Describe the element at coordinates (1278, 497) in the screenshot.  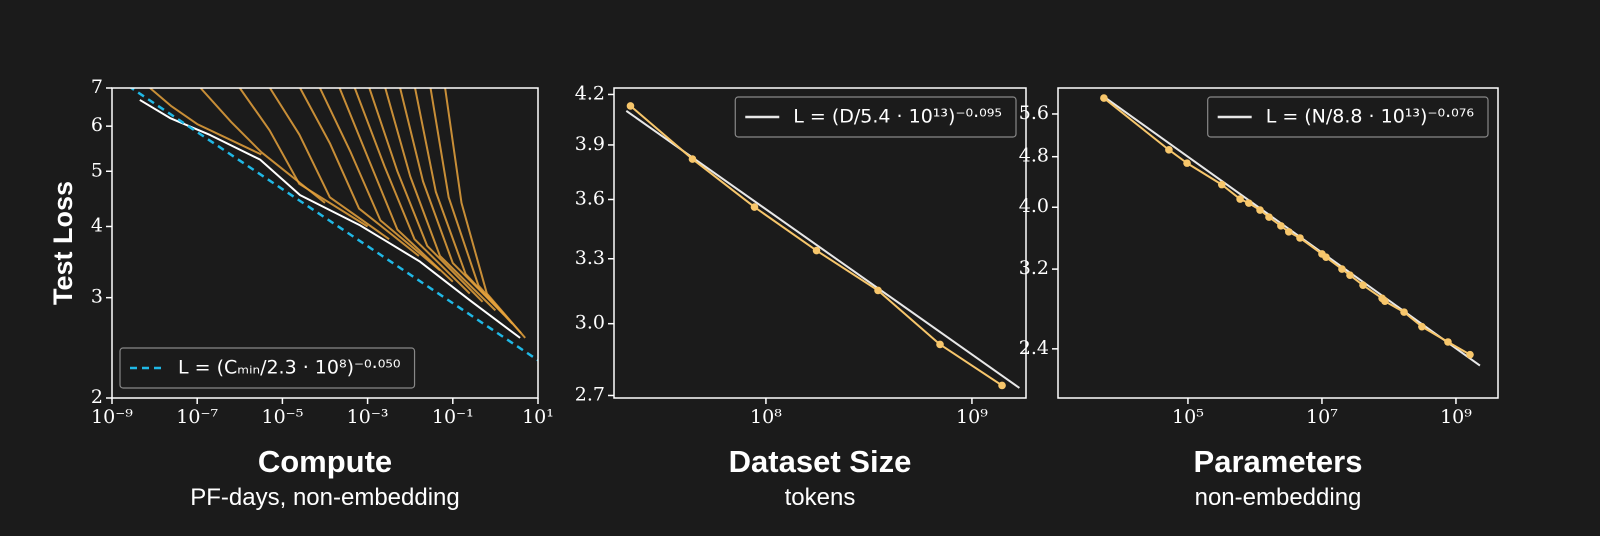
I see `x-axis-subtitle: non-embedding` at that location.